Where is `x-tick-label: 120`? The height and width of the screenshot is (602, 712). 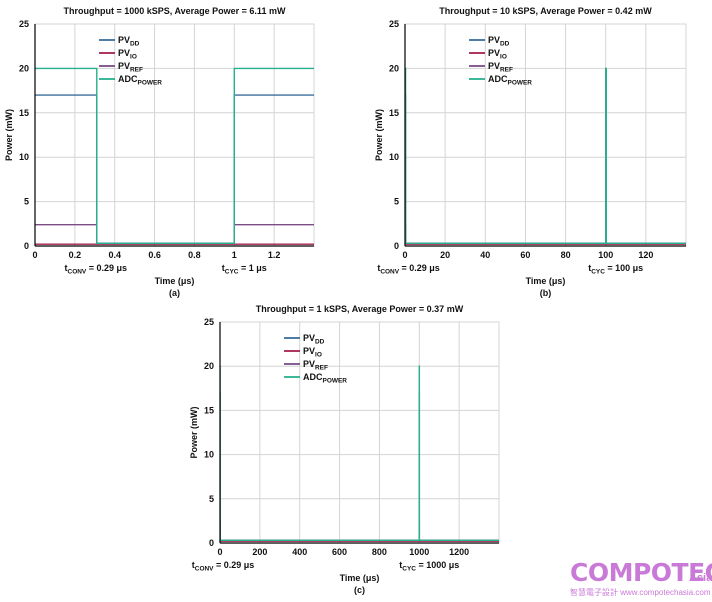 x-tick-label: 120 is located at coordinates (645, 255).